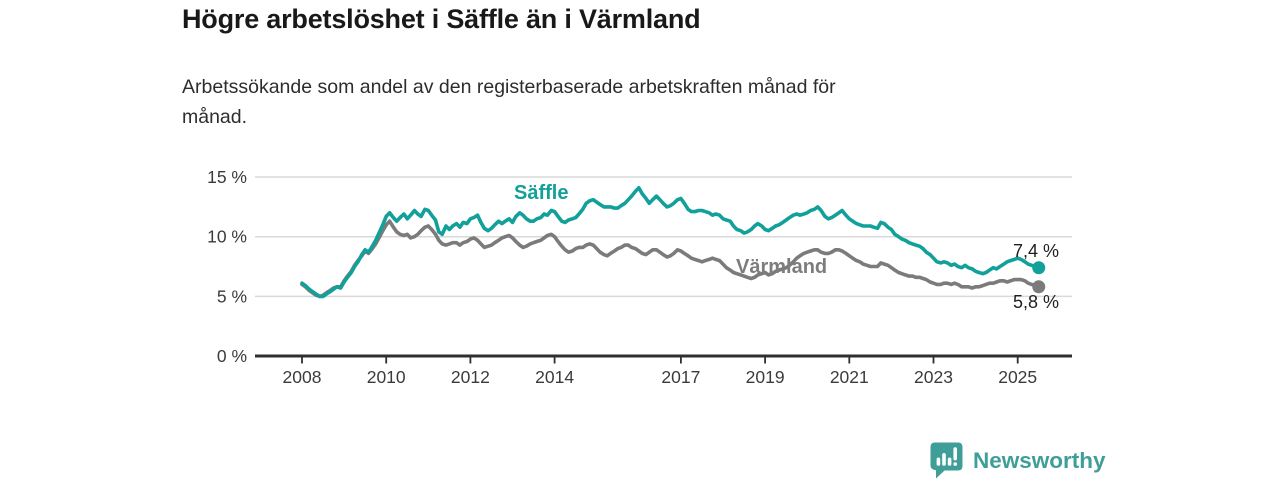 This screenshot has height=480, width=1280. What do you see at coordinates (670, 259) in the screenshot?
I see `series-line-värmland` at bounding box center [670, 259].